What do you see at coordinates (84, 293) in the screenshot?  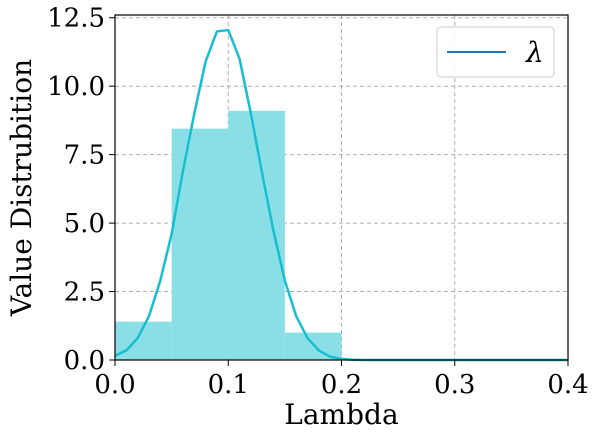 I see `y-tick-label: 2.5` at bounding box center [84, 293].